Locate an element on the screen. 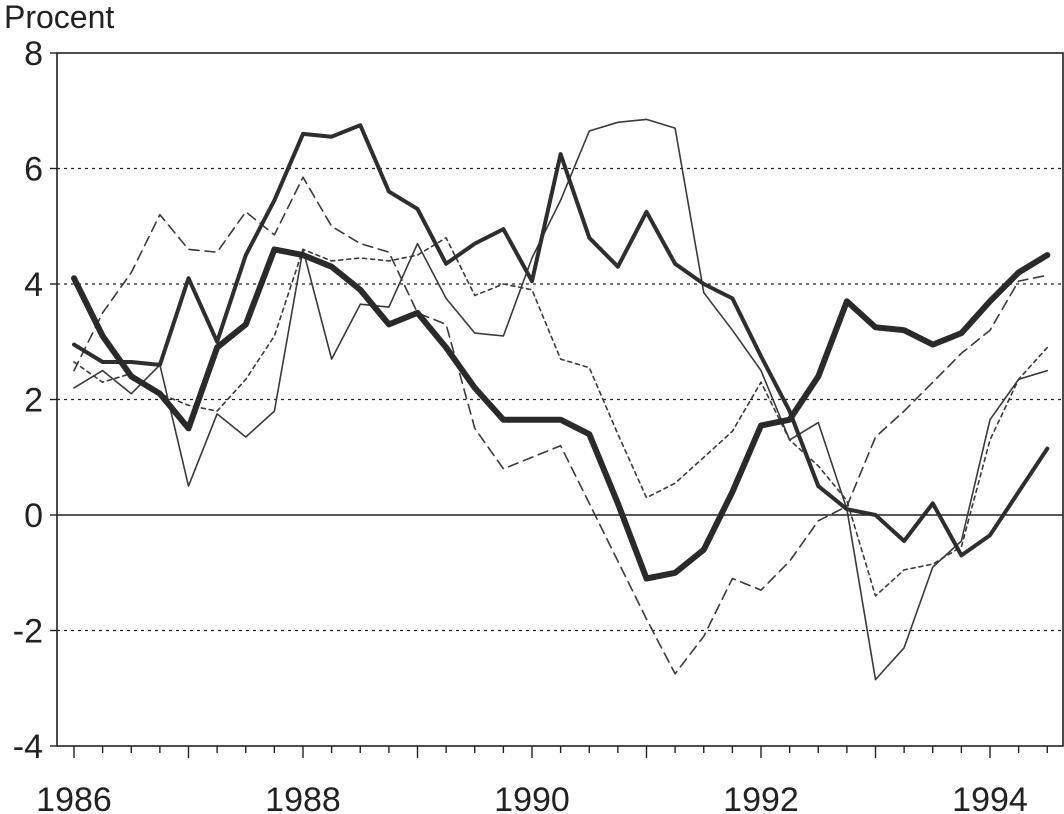 This screenshot has width=1064, height=814. x-tick-label: 1994 is located at coordinates (990, 797).